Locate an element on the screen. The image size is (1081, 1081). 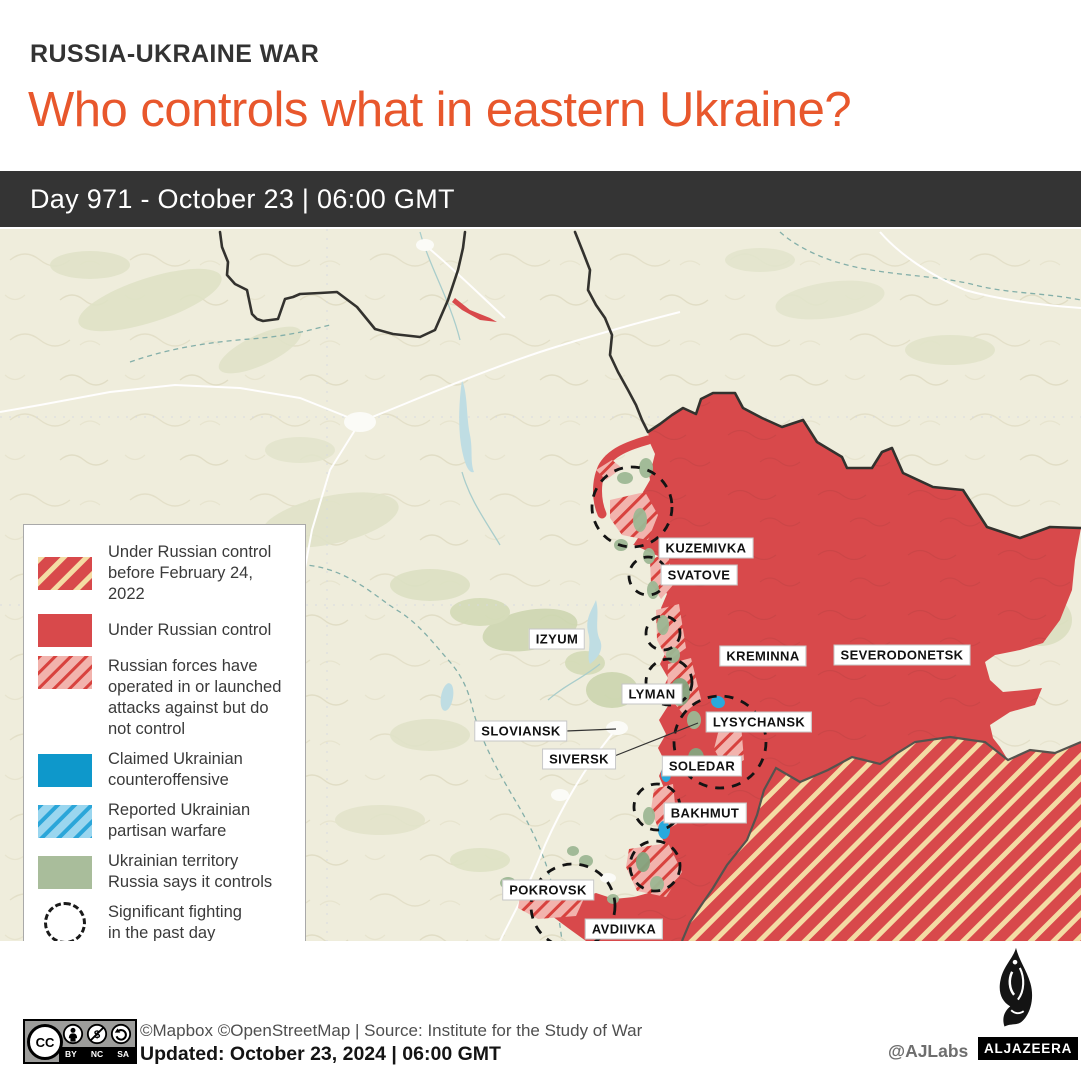
legend-swatch-russian is located at coordinates (65, 630).